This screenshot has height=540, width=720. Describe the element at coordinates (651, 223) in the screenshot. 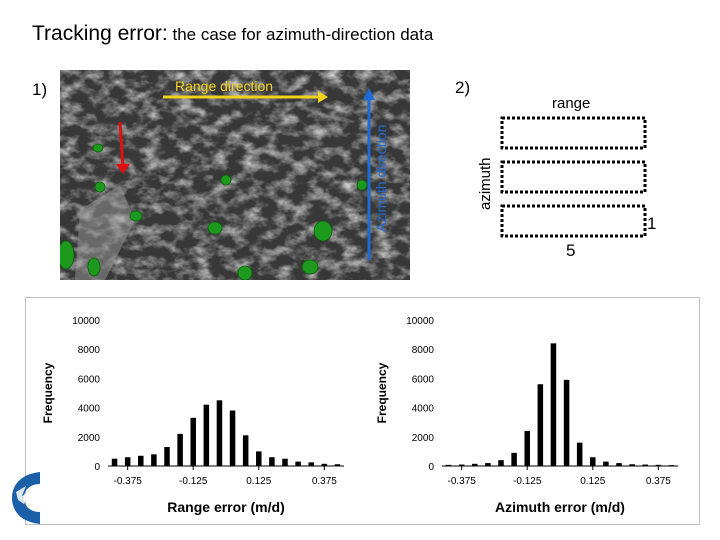

I see `window-height-label: 1` at that location.